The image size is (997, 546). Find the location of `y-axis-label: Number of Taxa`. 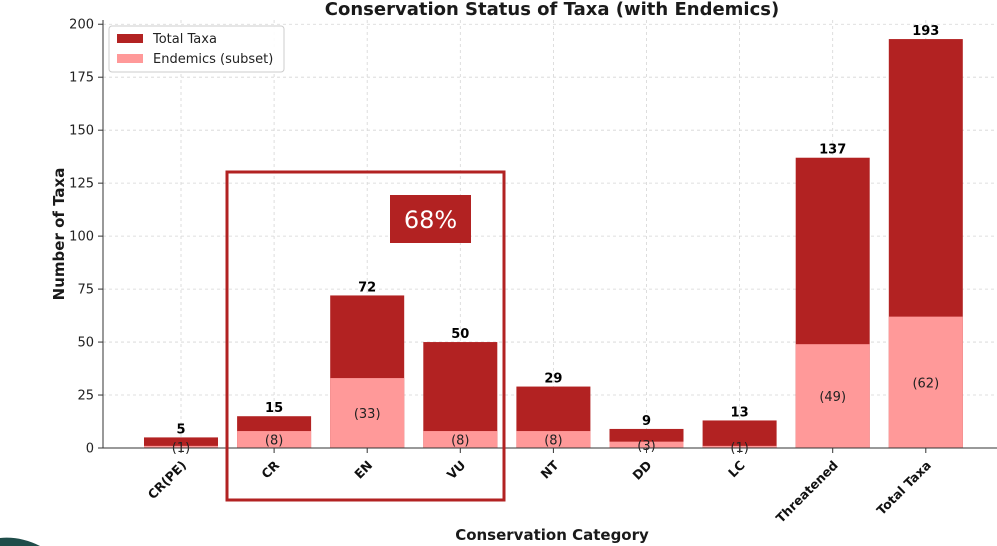

y-axis-label: Number of Taxa is located at coordinates (59, 234).